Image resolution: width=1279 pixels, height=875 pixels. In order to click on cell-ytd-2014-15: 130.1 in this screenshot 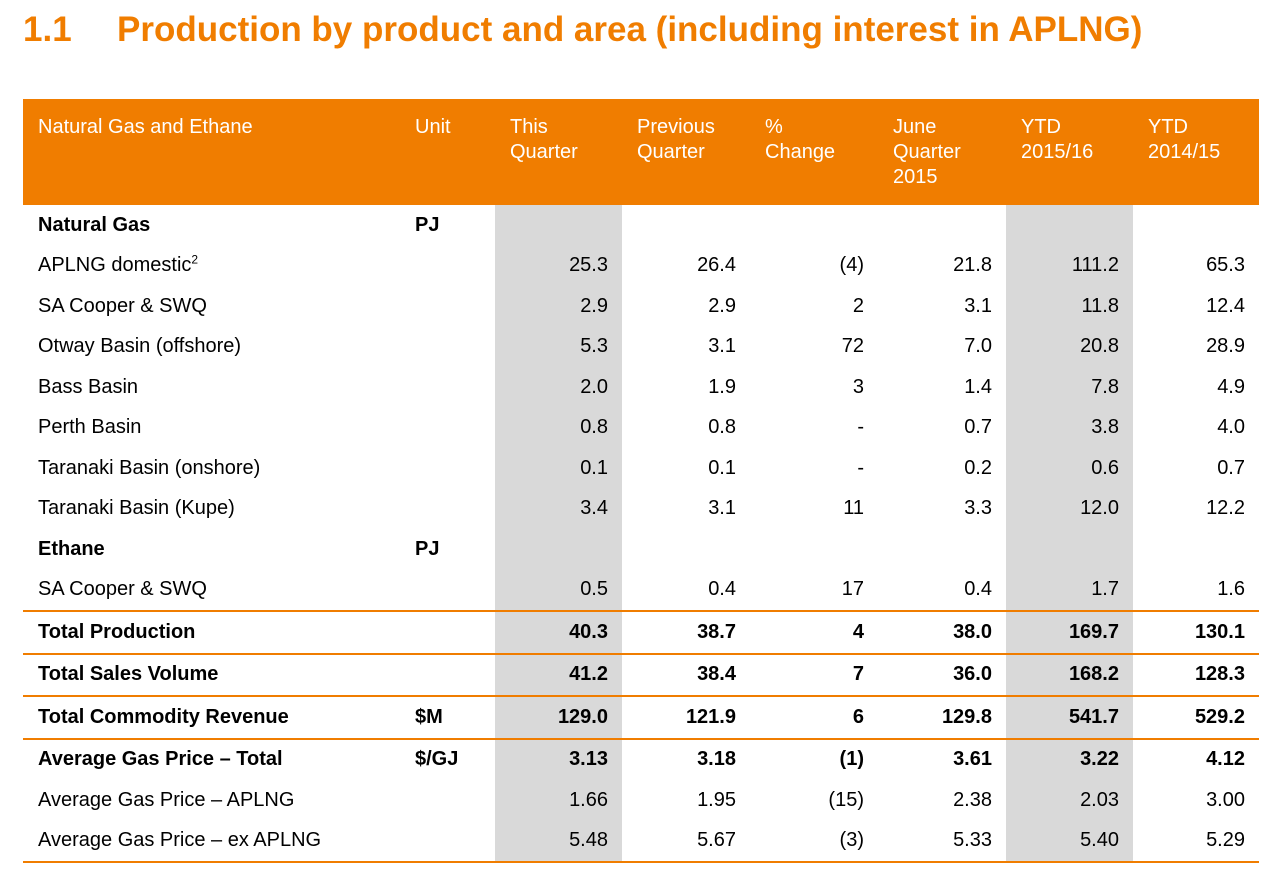, I will do `click(1196, 632)`.